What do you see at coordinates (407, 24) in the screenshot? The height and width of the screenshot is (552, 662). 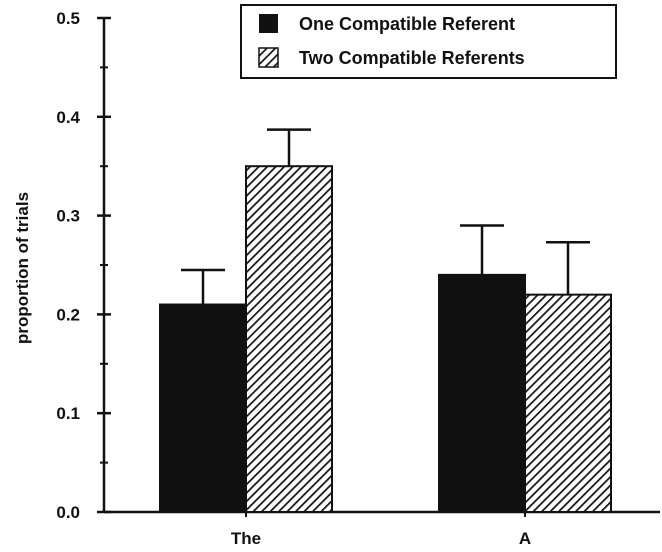 I see `legend-label-one-compatible: One Compatible Referent` at bounding box center [407, 24].